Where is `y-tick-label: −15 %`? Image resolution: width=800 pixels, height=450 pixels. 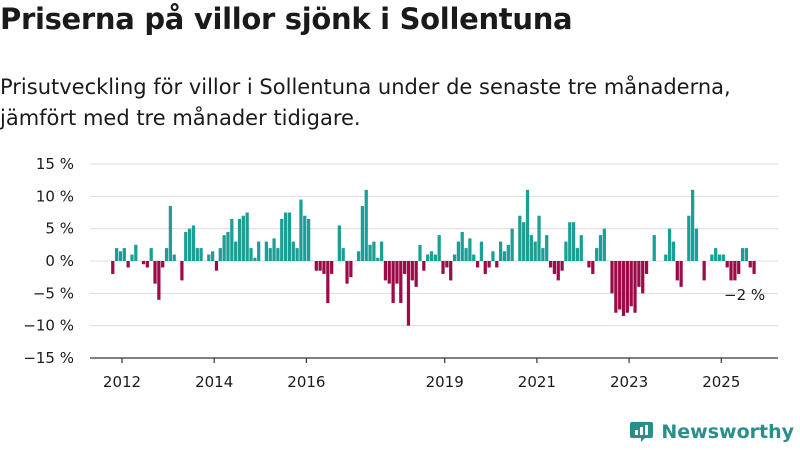 y-tick-label: −15 % is located at coordinates (48, 358).